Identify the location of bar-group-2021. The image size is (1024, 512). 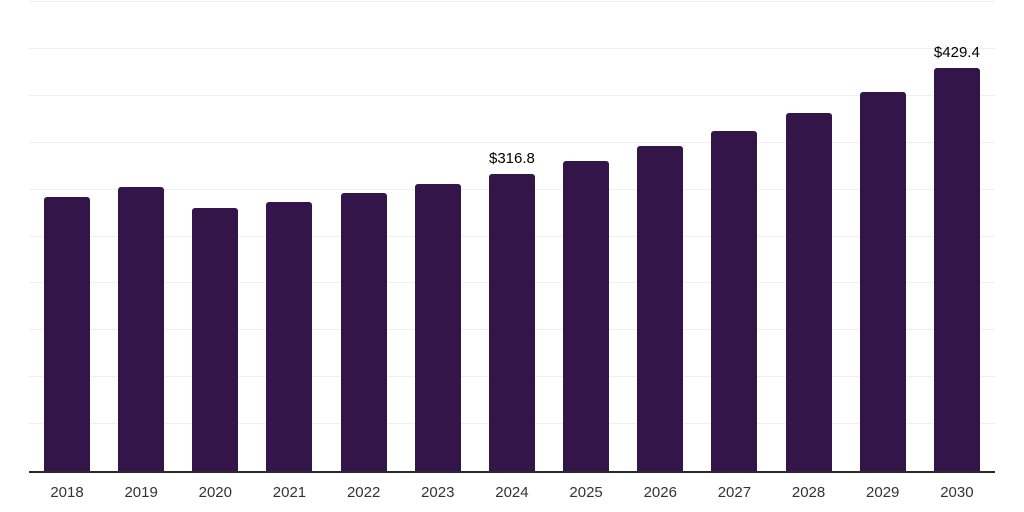
(289, 236).